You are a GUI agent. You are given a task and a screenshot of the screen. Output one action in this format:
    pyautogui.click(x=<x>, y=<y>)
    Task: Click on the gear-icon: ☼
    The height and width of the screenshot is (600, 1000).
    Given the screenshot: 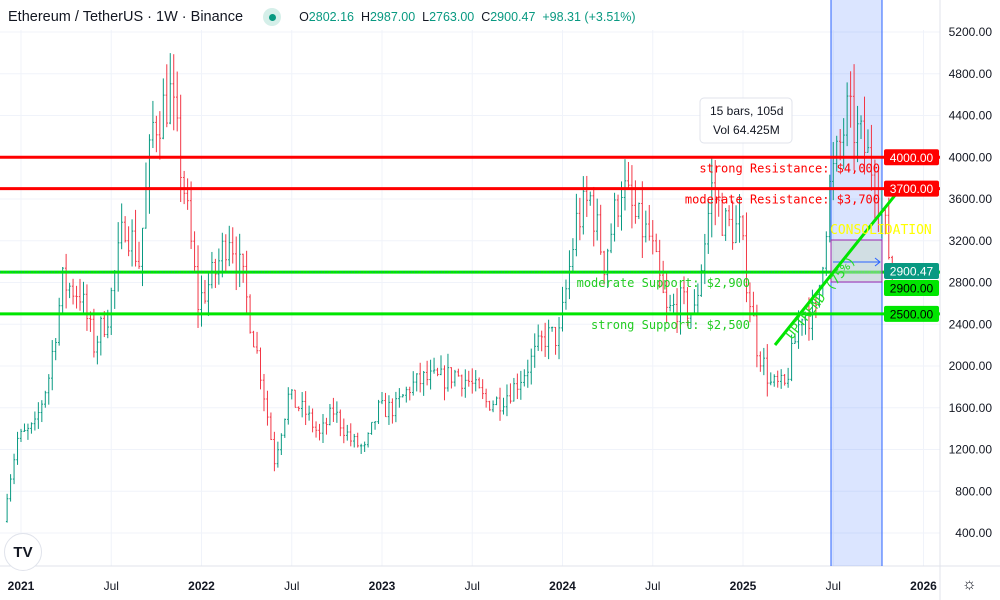 What is the action you would take?
    pyautogui.click(x=969, y=584)
    